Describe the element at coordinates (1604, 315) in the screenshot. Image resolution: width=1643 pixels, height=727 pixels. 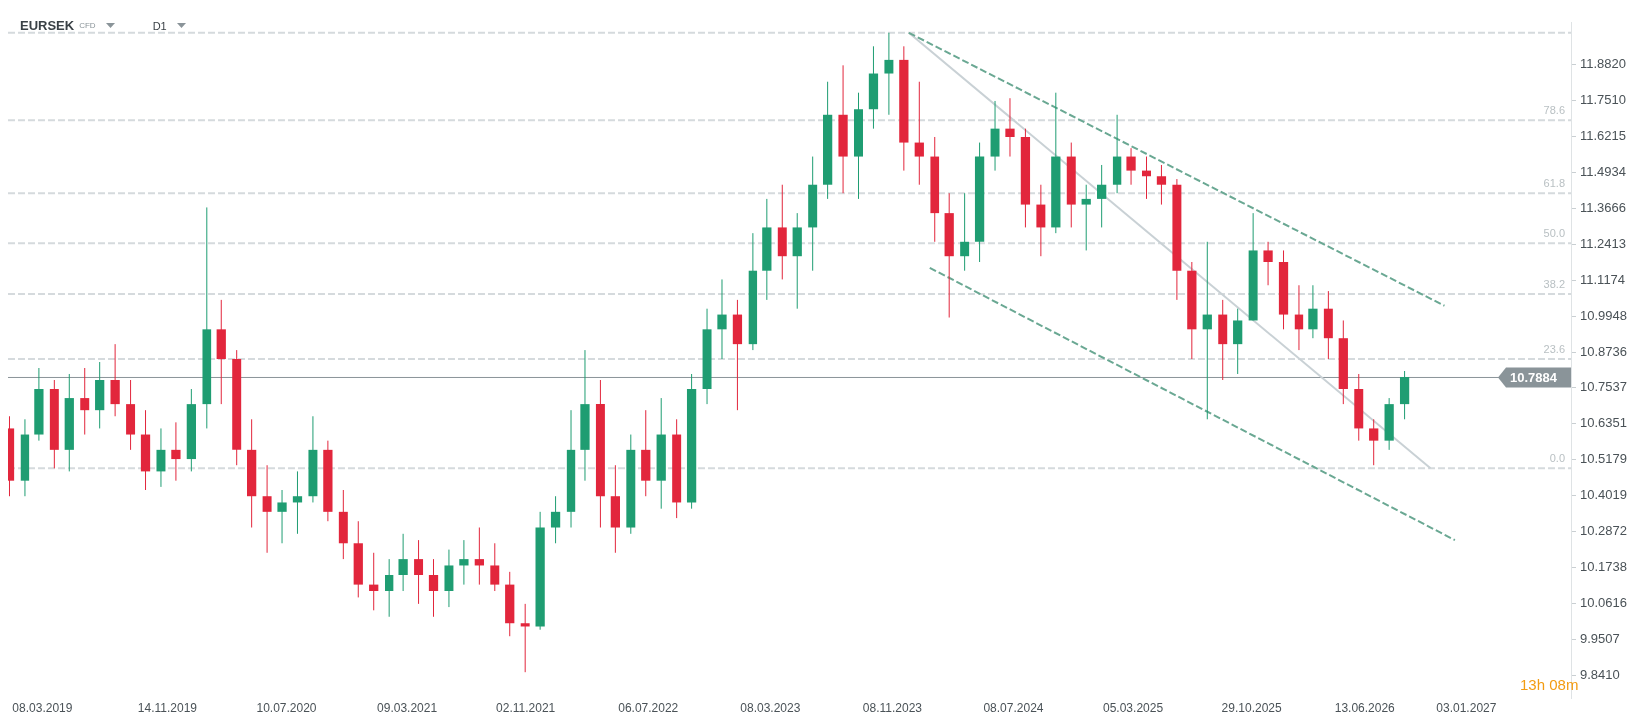
I see `y-tick-label: 10.9948` at that location.